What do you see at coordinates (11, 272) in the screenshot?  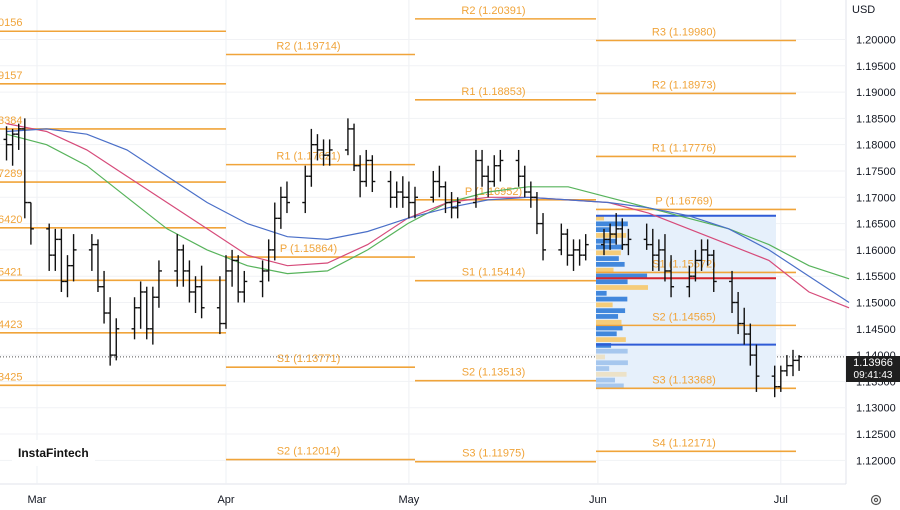 I see `pivot-label: 5421` at bounding box center [11, 272].